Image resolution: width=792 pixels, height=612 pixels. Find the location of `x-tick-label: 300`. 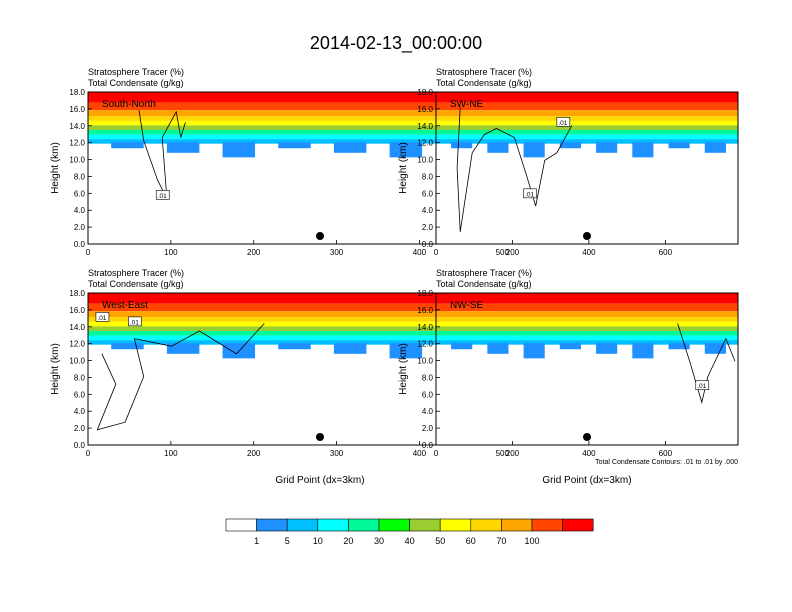

x-tick-label: 300 is located at coordinates (337, 252).